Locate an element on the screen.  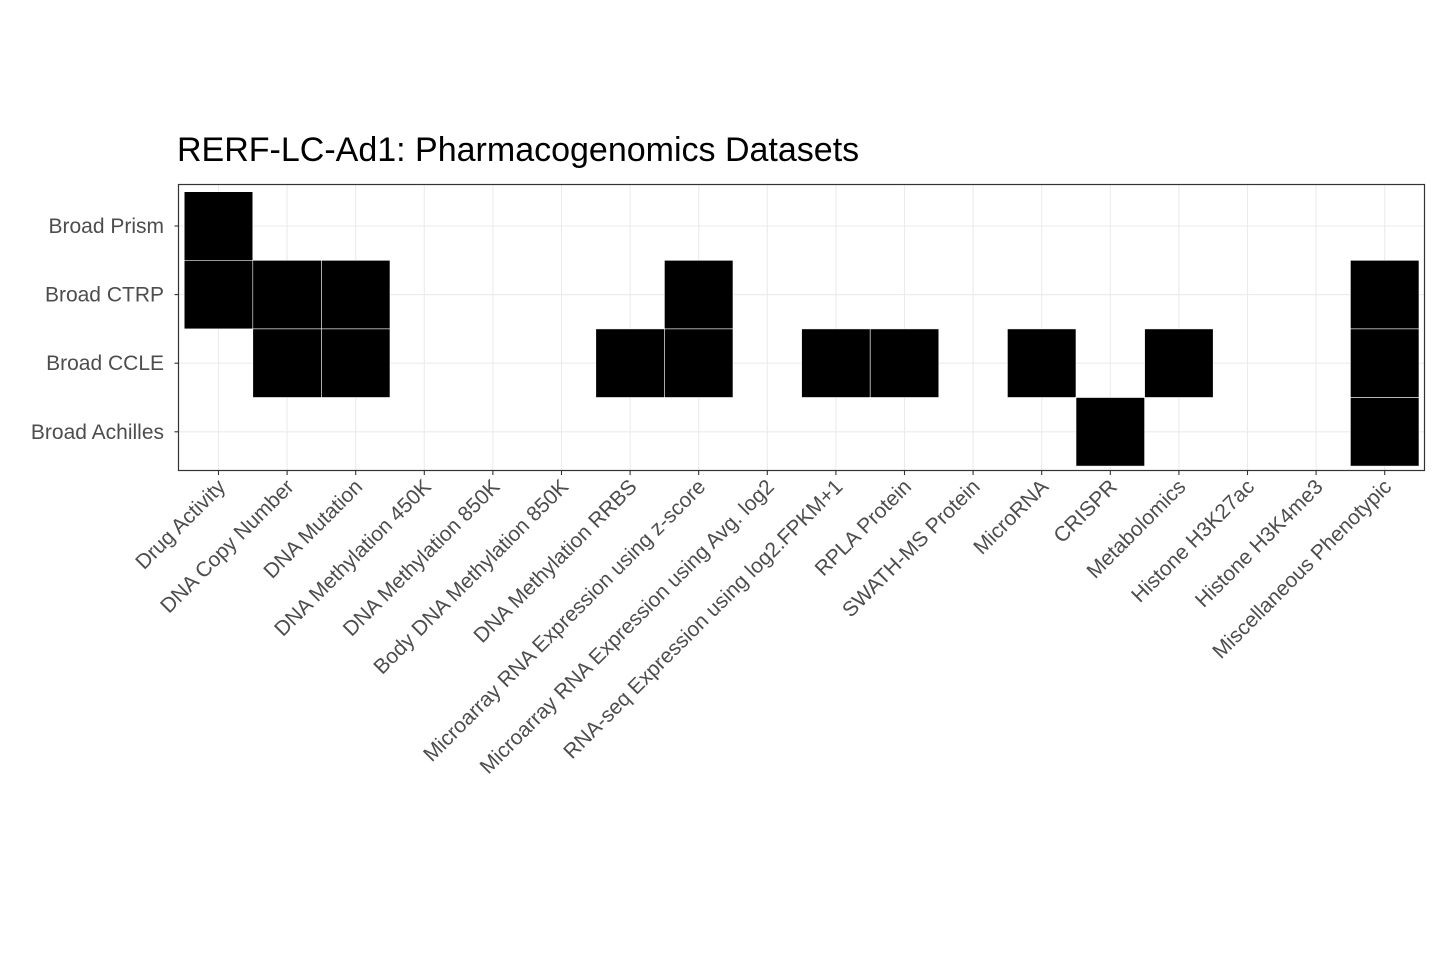
x-tick-label: CRISPR is located at coordinates (1085, 511).